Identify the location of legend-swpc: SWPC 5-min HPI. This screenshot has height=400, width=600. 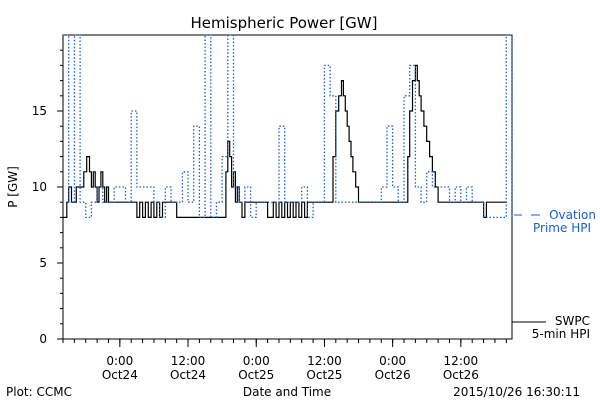
(551, 327).